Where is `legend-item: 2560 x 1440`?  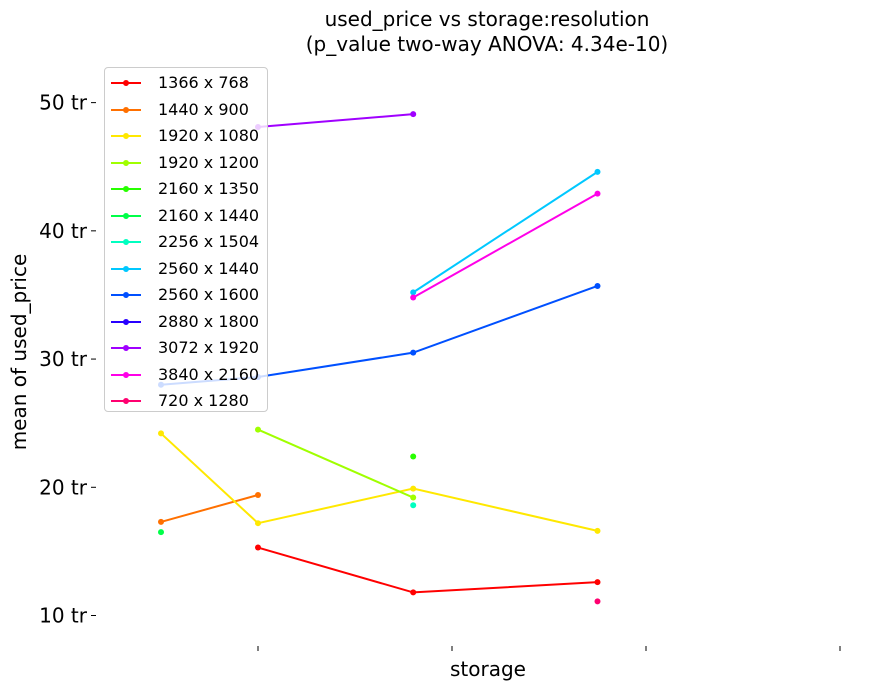
legend-item: 2560 x 1440 is located at coordinates (187, 269).